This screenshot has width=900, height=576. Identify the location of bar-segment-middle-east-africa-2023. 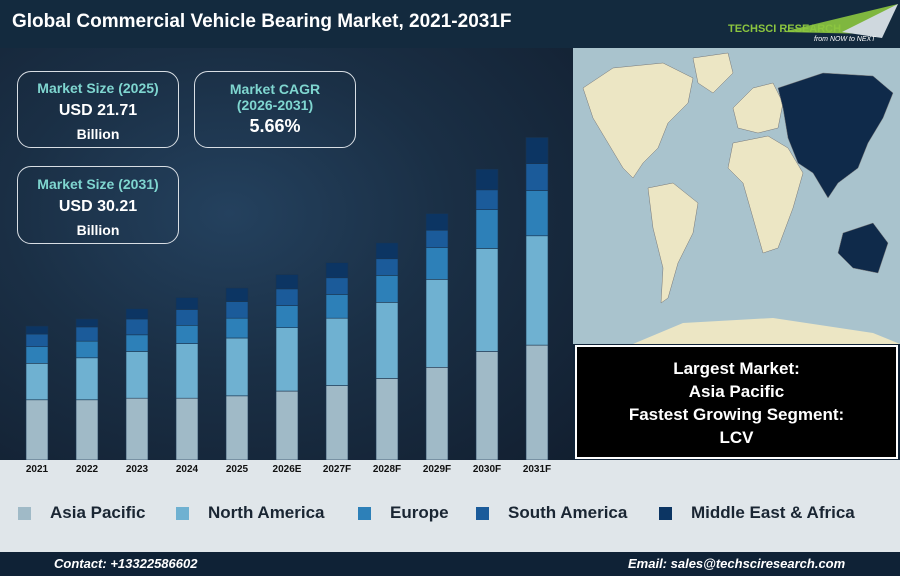
(137, 314).